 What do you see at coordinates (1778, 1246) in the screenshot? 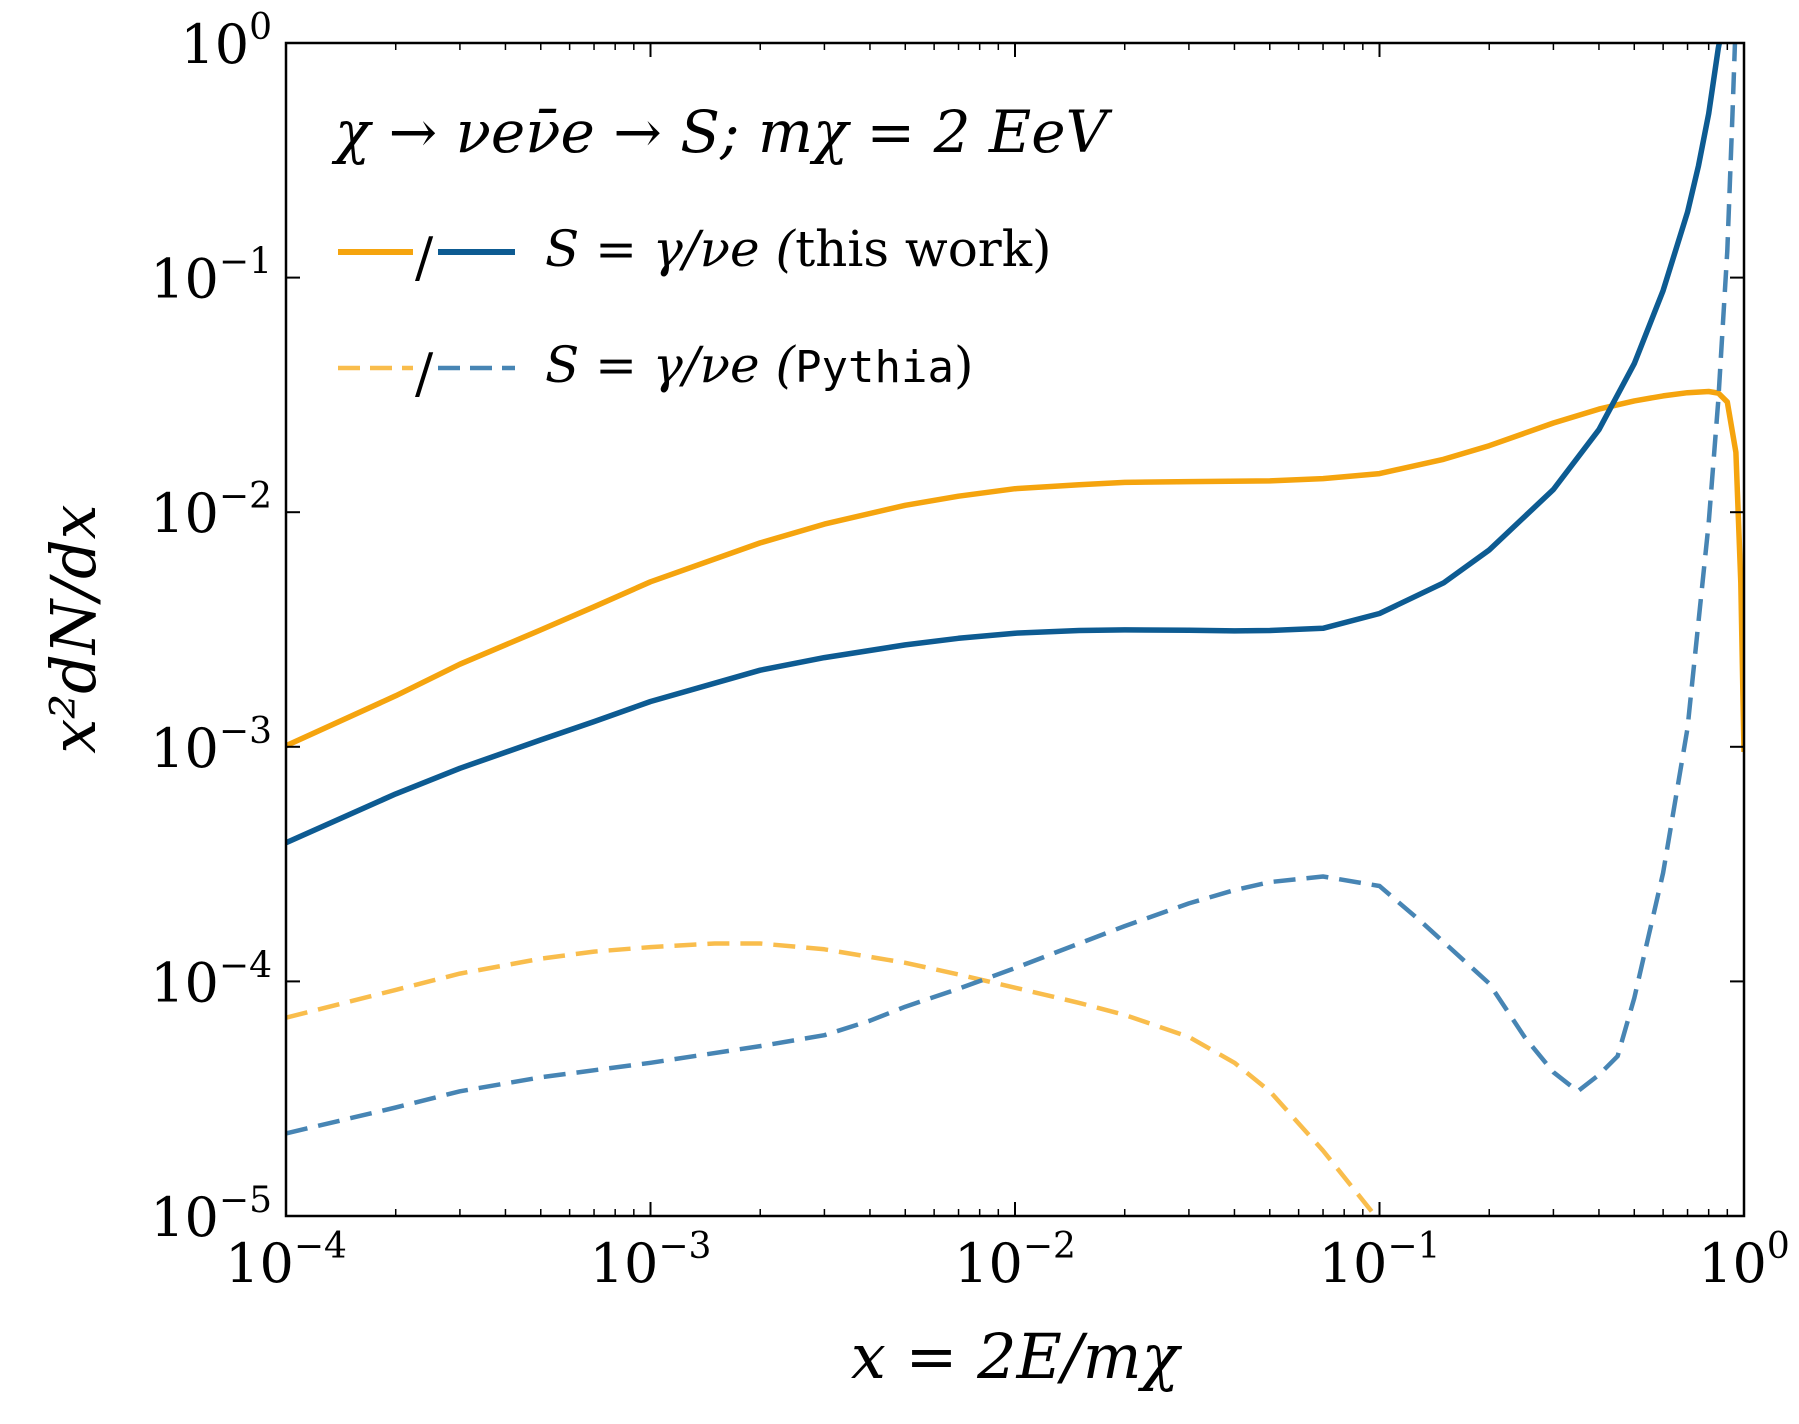
I see `x-tick-label-exponent: 0` at bounding box center [1778, 1246].